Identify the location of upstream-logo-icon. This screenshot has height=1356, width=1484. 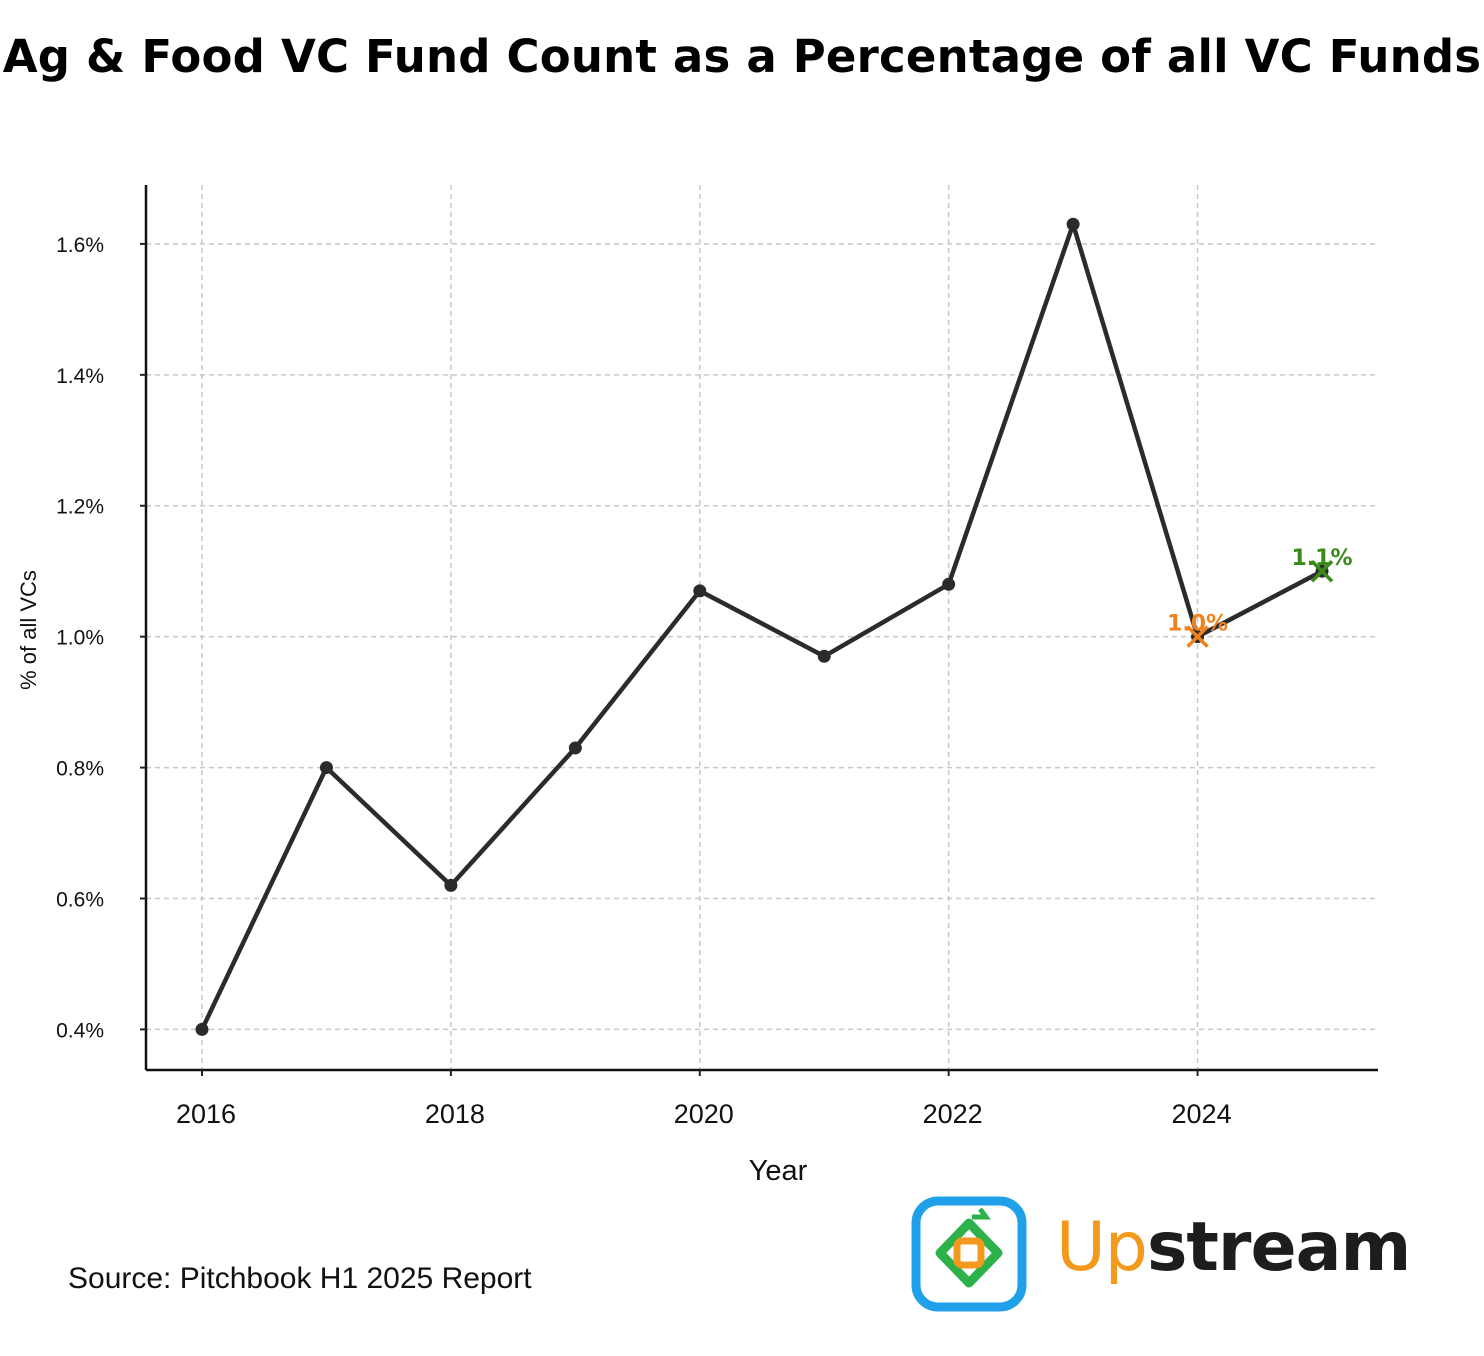
(969, 1254).